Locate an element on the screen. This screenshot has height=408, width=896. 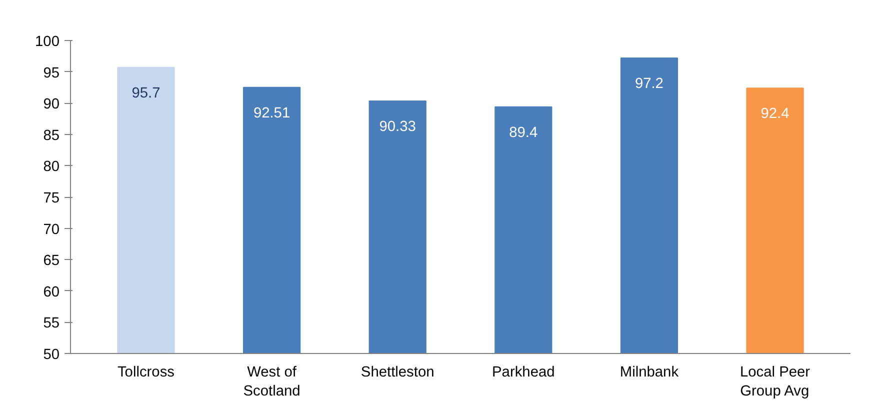
x-tick-label: Tollcross is located at coordinates (145, 372).